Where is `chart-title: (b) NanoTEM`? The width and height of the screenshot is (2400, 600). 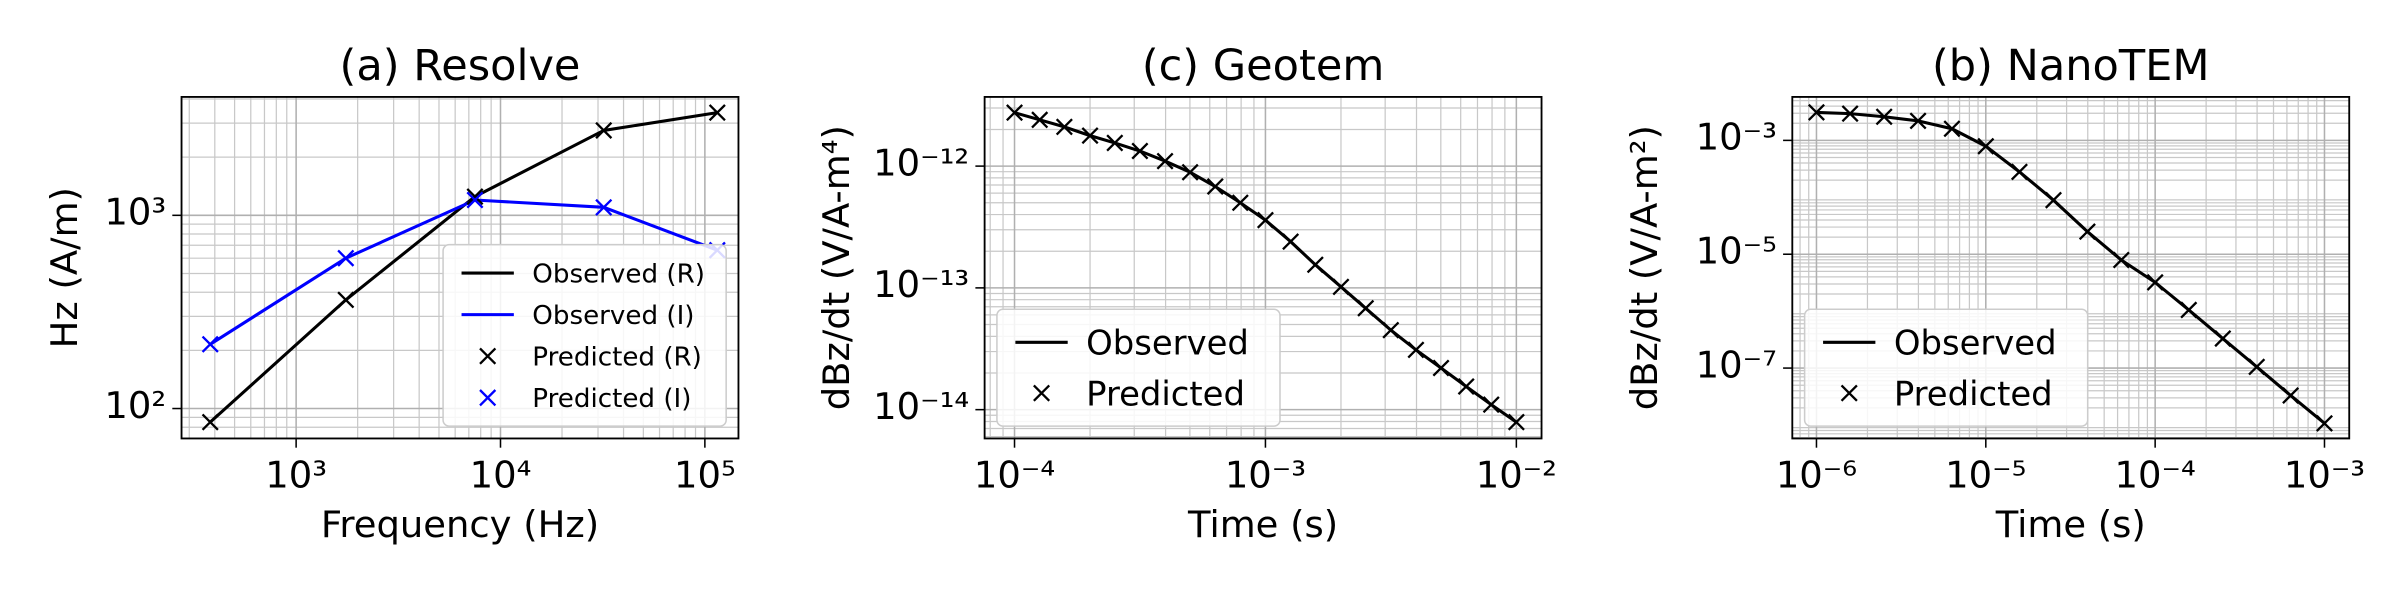
chart-title: (b) NanoTEM is located at coordinates (2071, 66).